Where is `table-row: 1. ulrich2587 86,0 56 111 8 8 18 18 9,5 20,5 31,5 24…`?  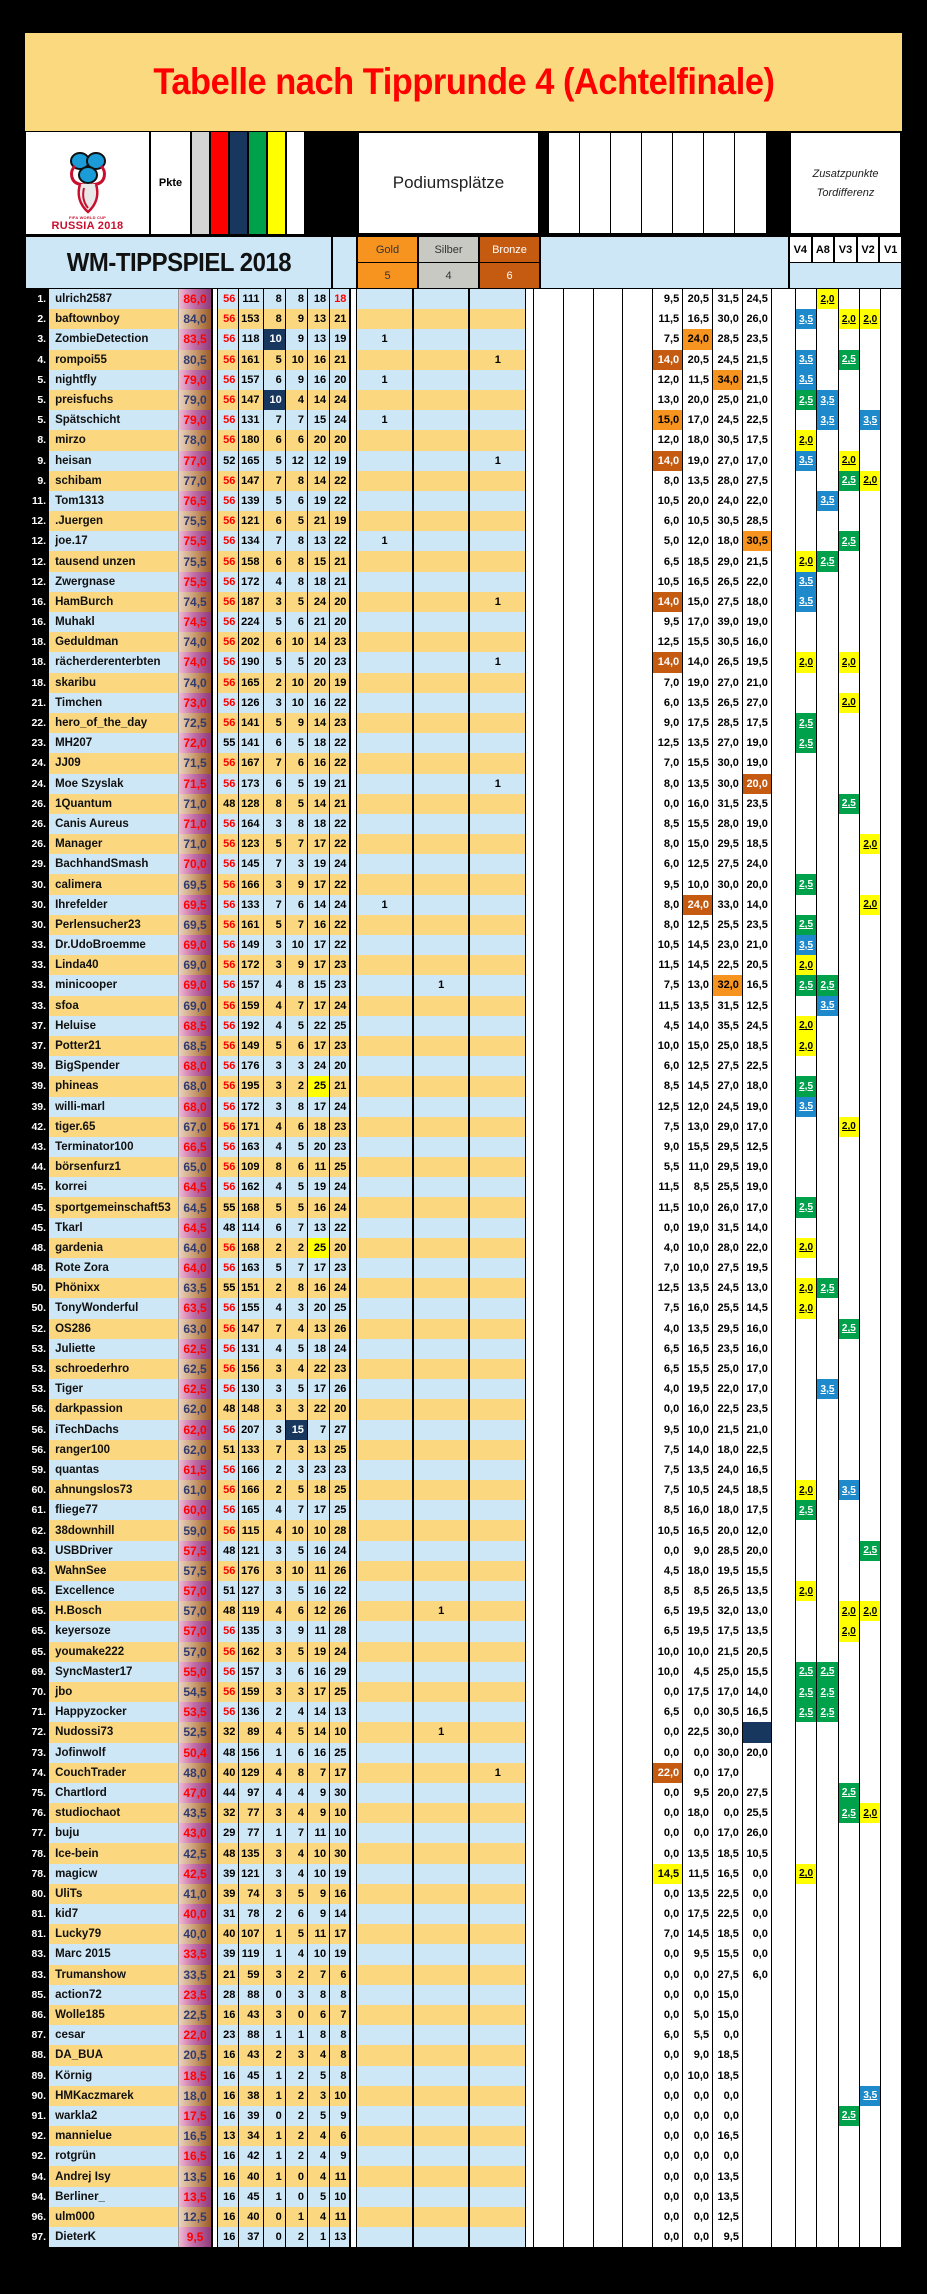 table-row: 1. ulrich2587 86,0 56 111 8 8 18 18 9,5 20,5 31,5 24… is located at coordinates (463, 299).